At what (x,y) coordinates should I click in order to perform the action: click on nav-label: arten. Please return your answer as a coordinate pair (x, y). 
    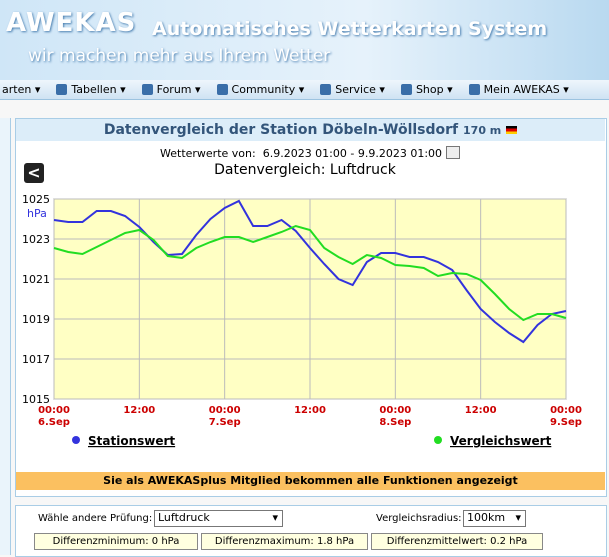
    Looking at the image, I should click on (17, 89).